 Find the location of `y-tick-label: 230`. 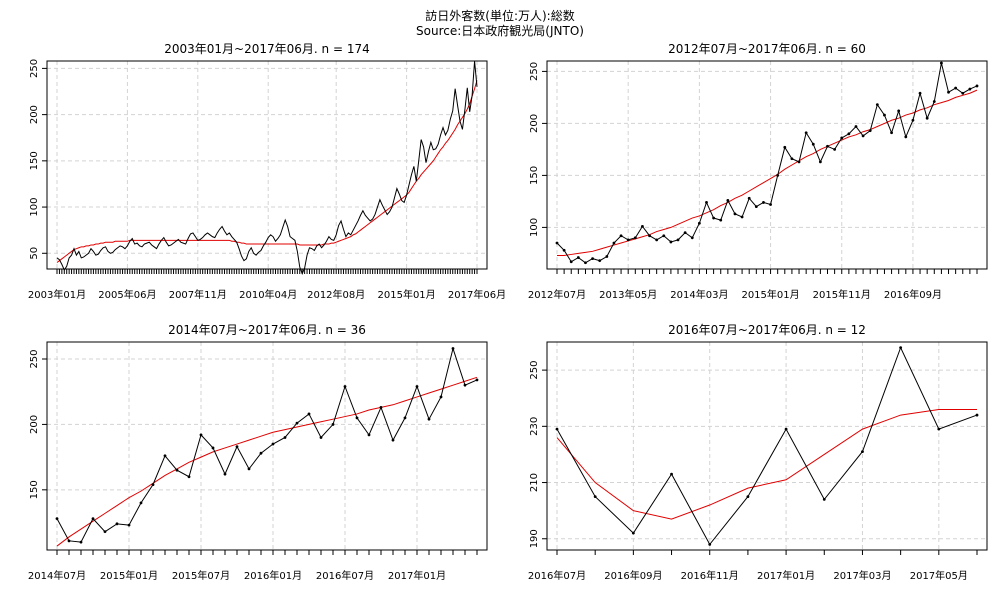

y-tick-label: 230 is located at coordinates (534, 426).